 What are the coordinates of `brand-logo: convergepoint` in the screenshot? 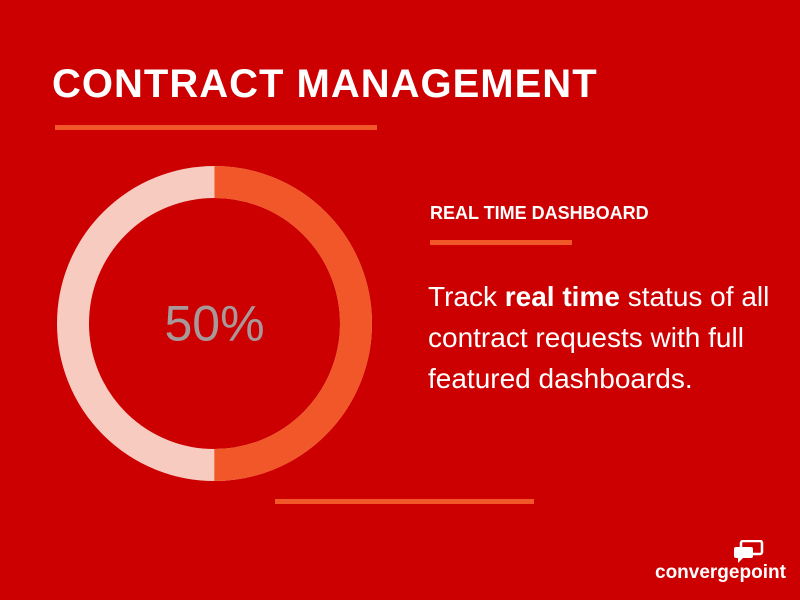 It's located at (722, 564).